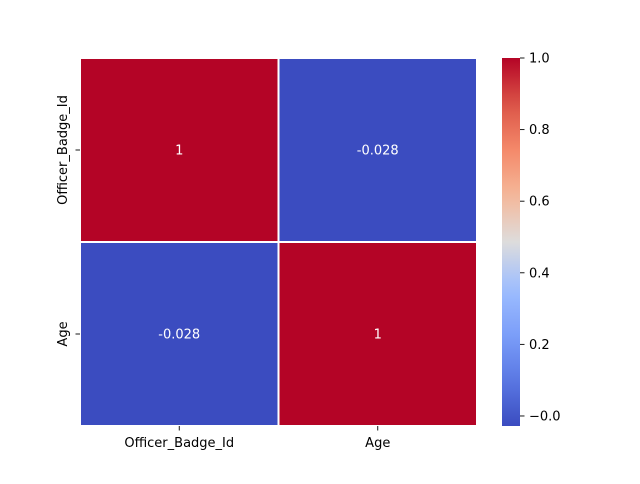 The height and width of the screenshot is (484, 640). Describe the element at coordinates (531, 239) in the screenshot. I see `colorbar: −0.0 0.2 0.4 0.6 0.8 1.0` at that location.